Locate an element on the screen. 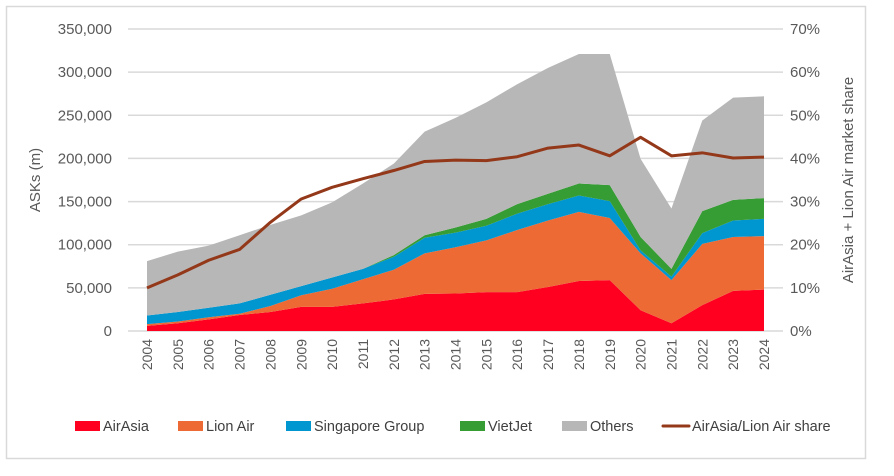 The image size is (894, 476). x-tick-label: 2007 is located at coordinates (240, 354).